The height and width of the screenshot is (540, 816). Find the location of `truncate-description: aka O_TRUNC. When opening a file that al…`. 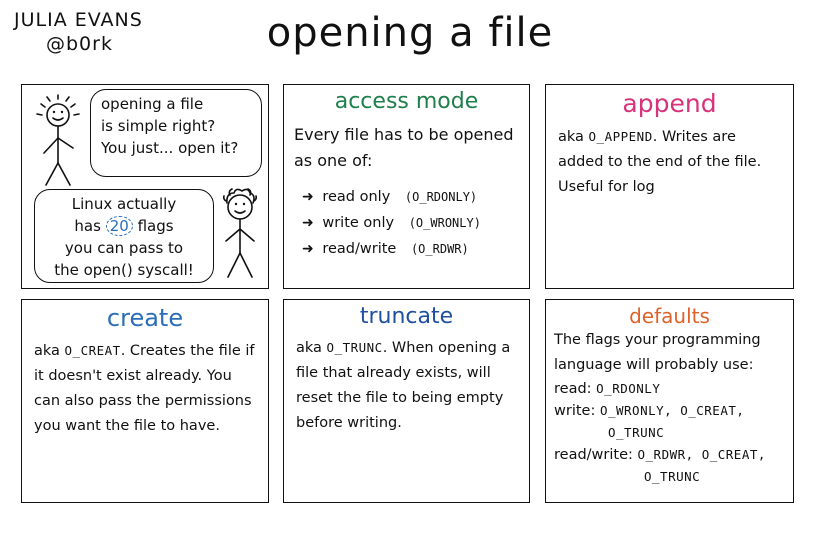

truncate-description: aka O_TRUNC. When opening a file that al… is located at coordinates (406, 382).